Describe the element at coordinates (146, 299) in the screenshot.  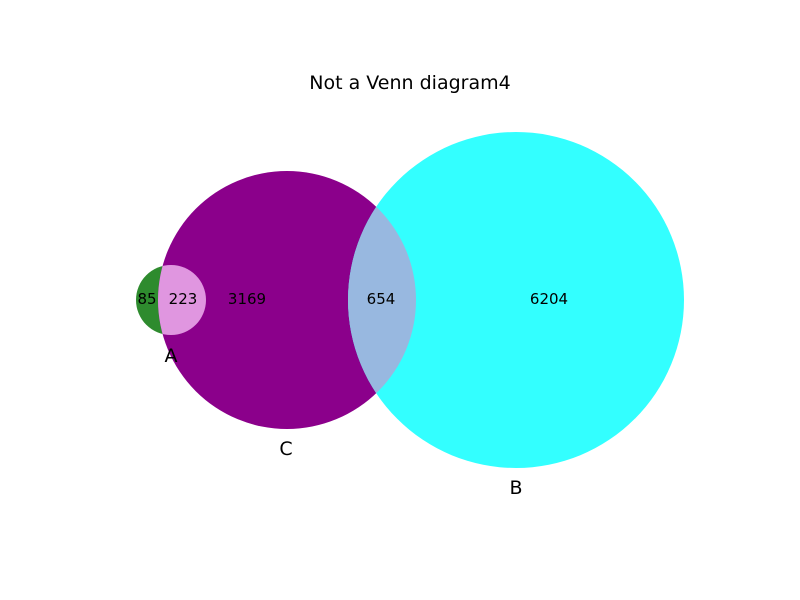
I see `region-a-only-count: 85` at that location.